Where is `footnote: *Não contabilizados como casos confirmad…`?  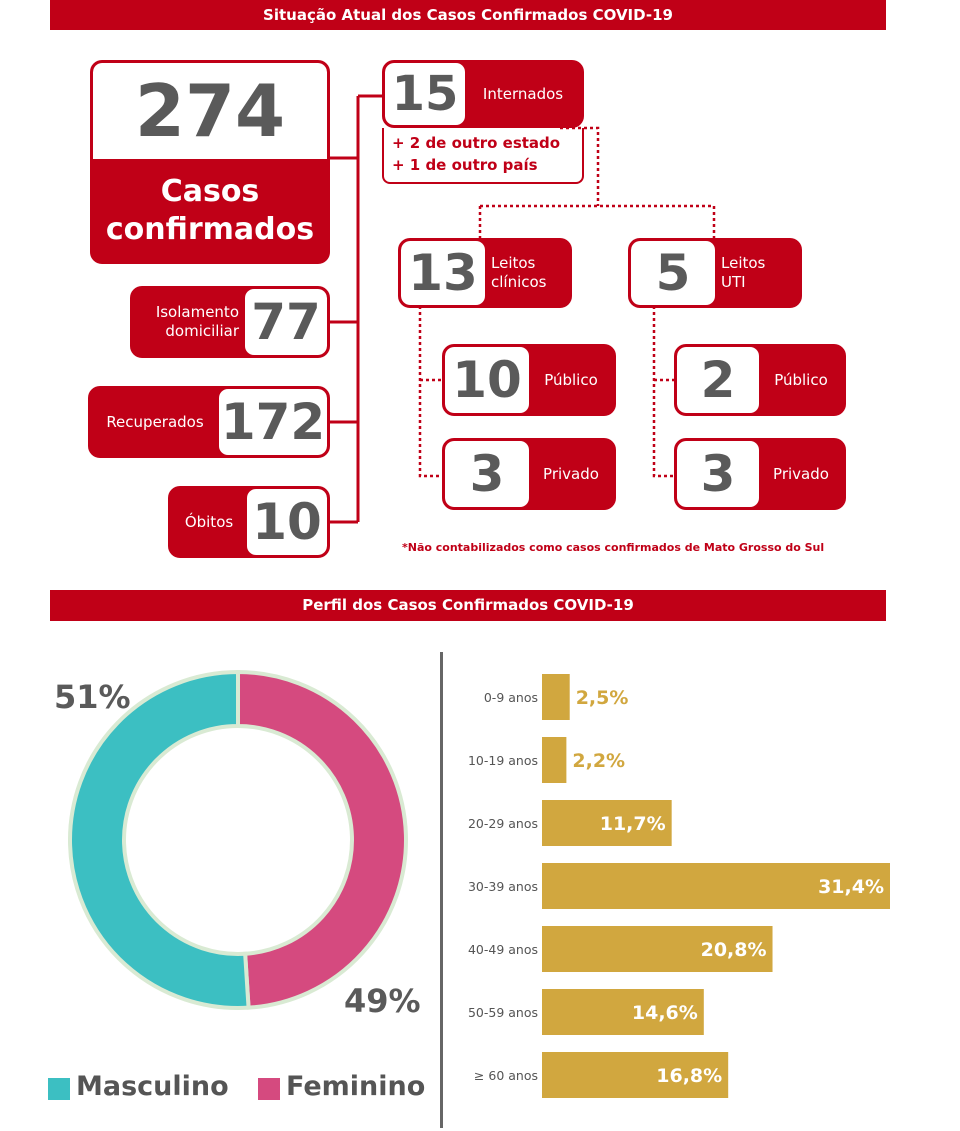 footnote: *Não contabilizados como casos confirmad… is located at coordinates (613, 547).